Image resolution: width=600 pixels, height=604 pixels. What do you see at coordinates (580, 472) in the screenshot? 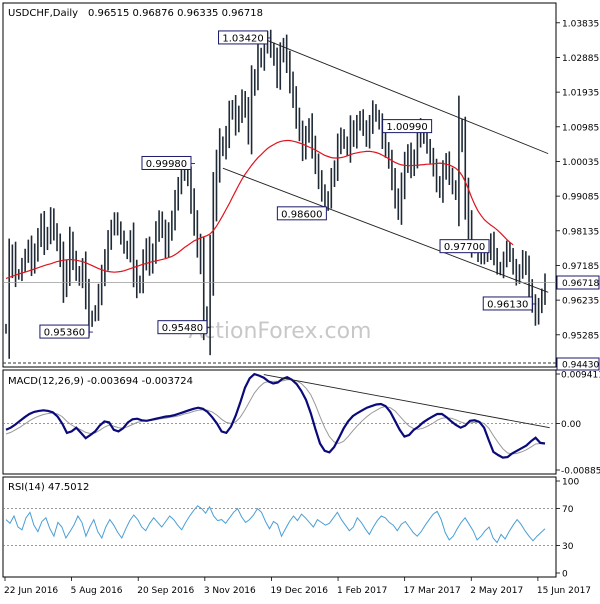
I see `macd-y-tick-label: -0.008852` at bounding box center [580, 472].